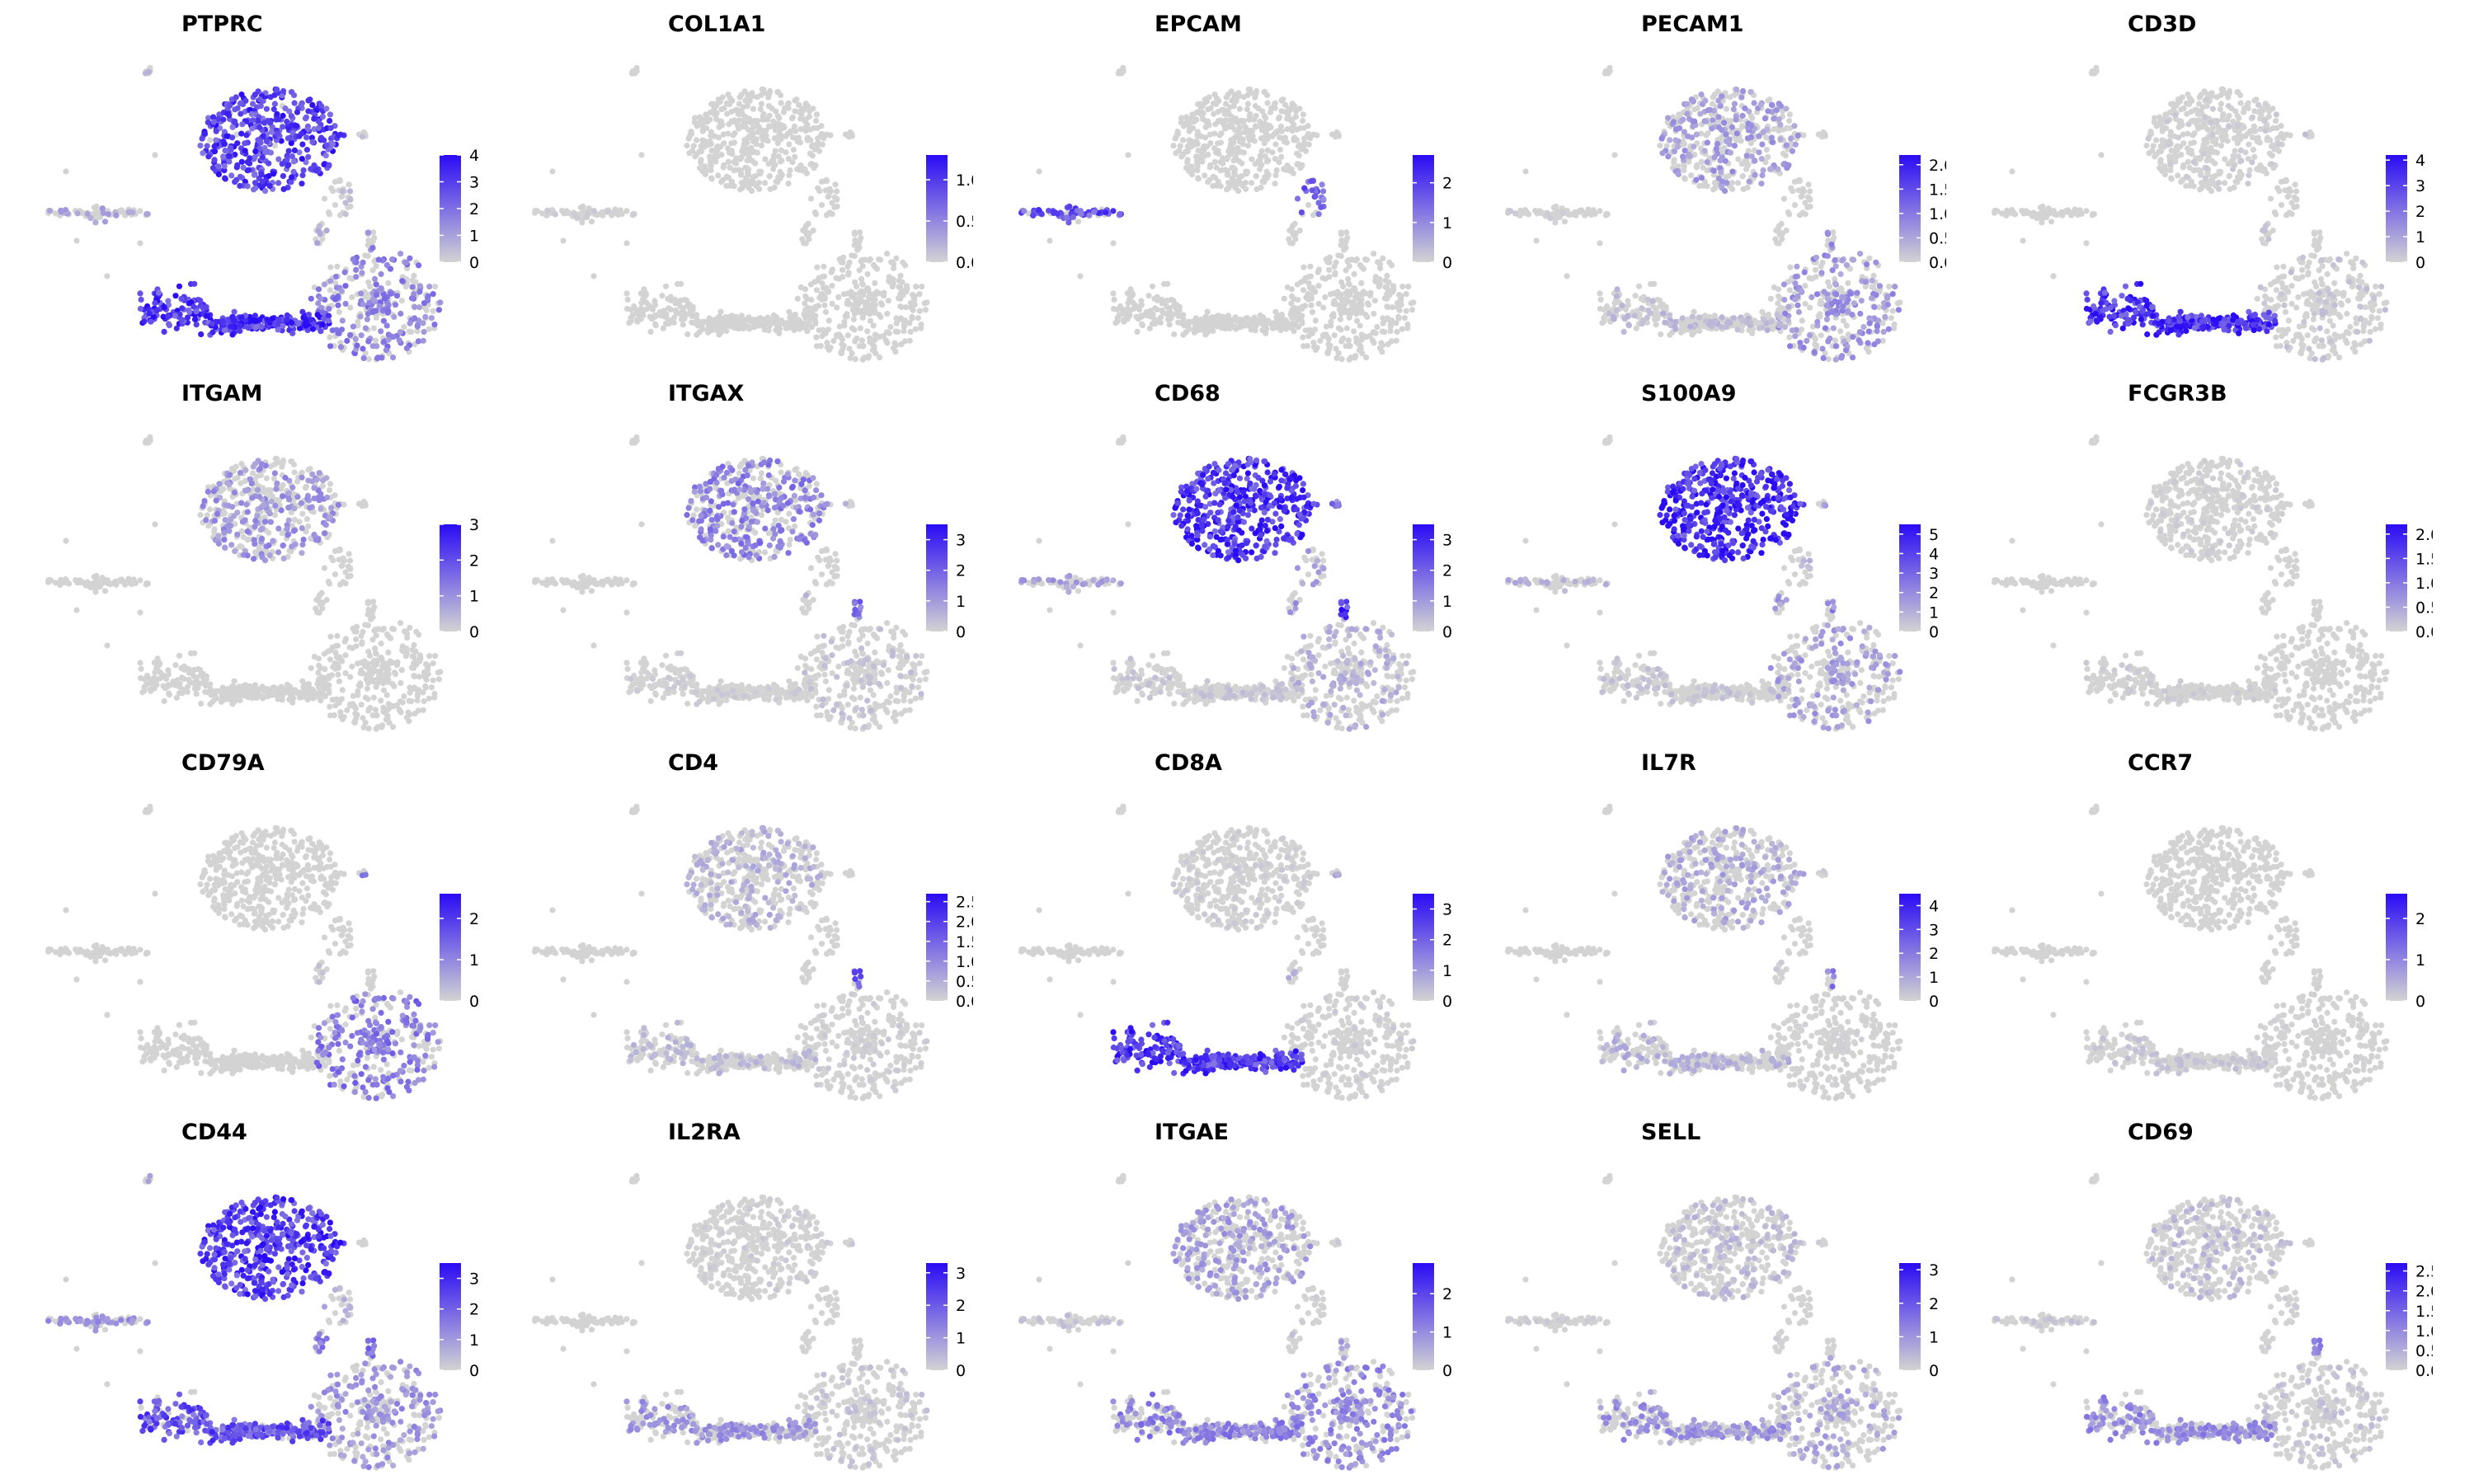 This screenshot has width=2474, height=1484. What do you see at coordinates (474, 237) in the screenshot?
I see `legend-tick-label: 1` at bounding box center [474, 237].